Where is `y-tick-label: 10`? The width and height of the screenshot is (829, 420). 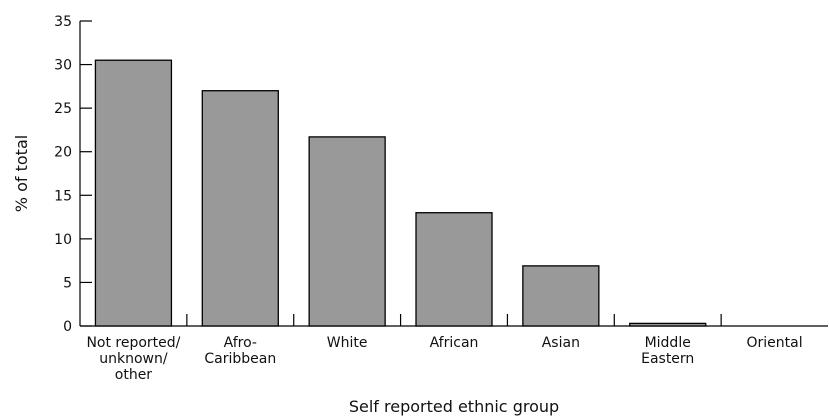 y-tick-label: 10 is located at coordinates (63, 240).